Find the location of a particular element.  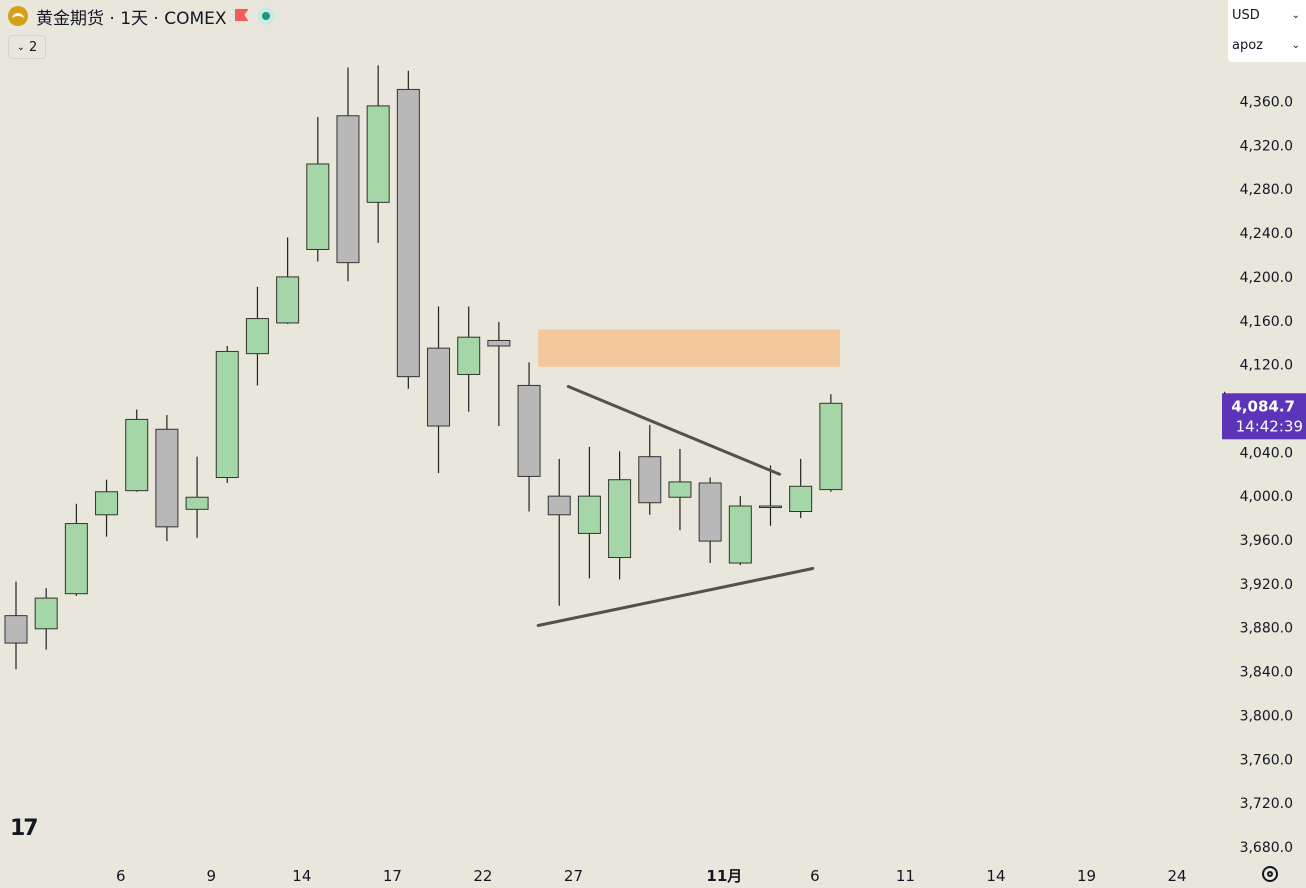

y-tick-label: 3,960.0 is located at coordinates (1266, 541).